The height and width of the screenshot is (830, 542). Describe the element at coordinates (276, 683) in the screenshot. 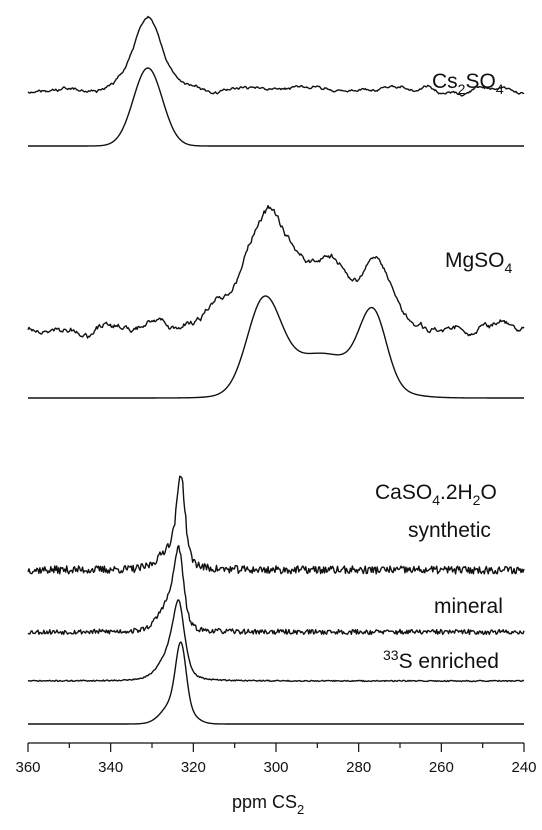

I see `trace-caso4-sim` at that location.